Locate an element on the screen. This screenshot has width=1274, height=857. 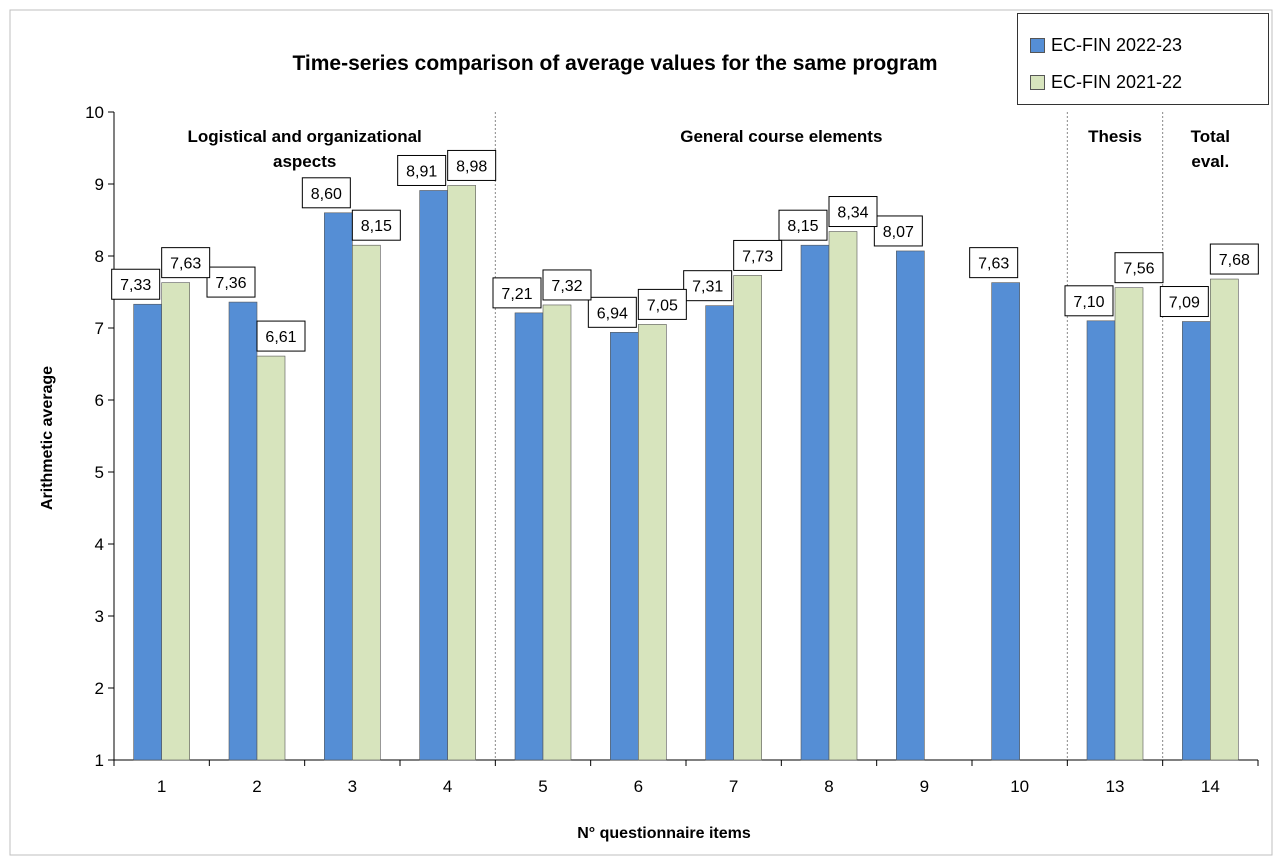
y-tick-label: 9 is located at coordinates (99, 184).